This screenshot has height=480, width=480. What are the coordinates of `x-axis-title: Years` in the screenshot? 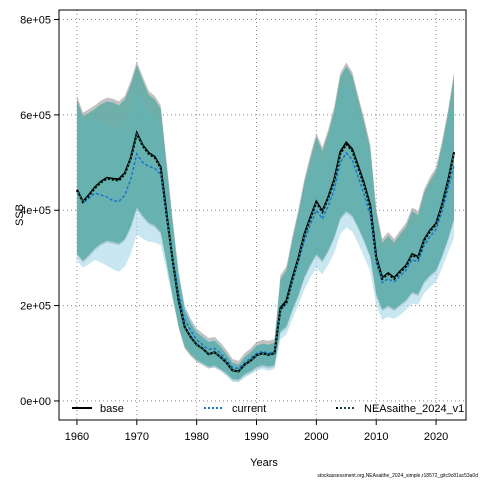 It's located at (264, 463).